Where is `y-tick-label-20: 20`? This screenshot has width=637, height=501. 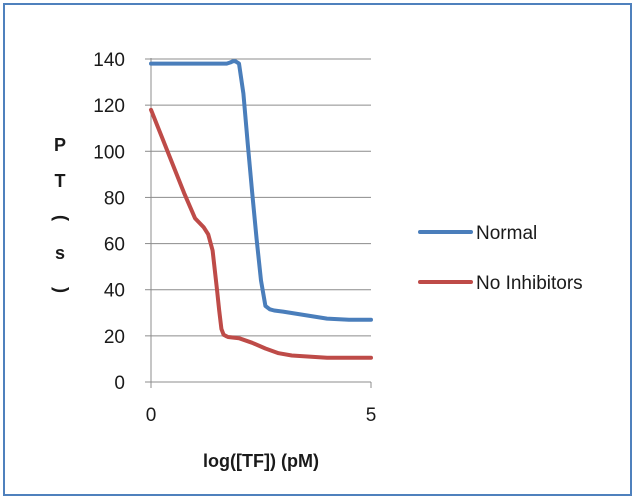 y-tick-label-20: 20 is located at coordinates (114, 337).